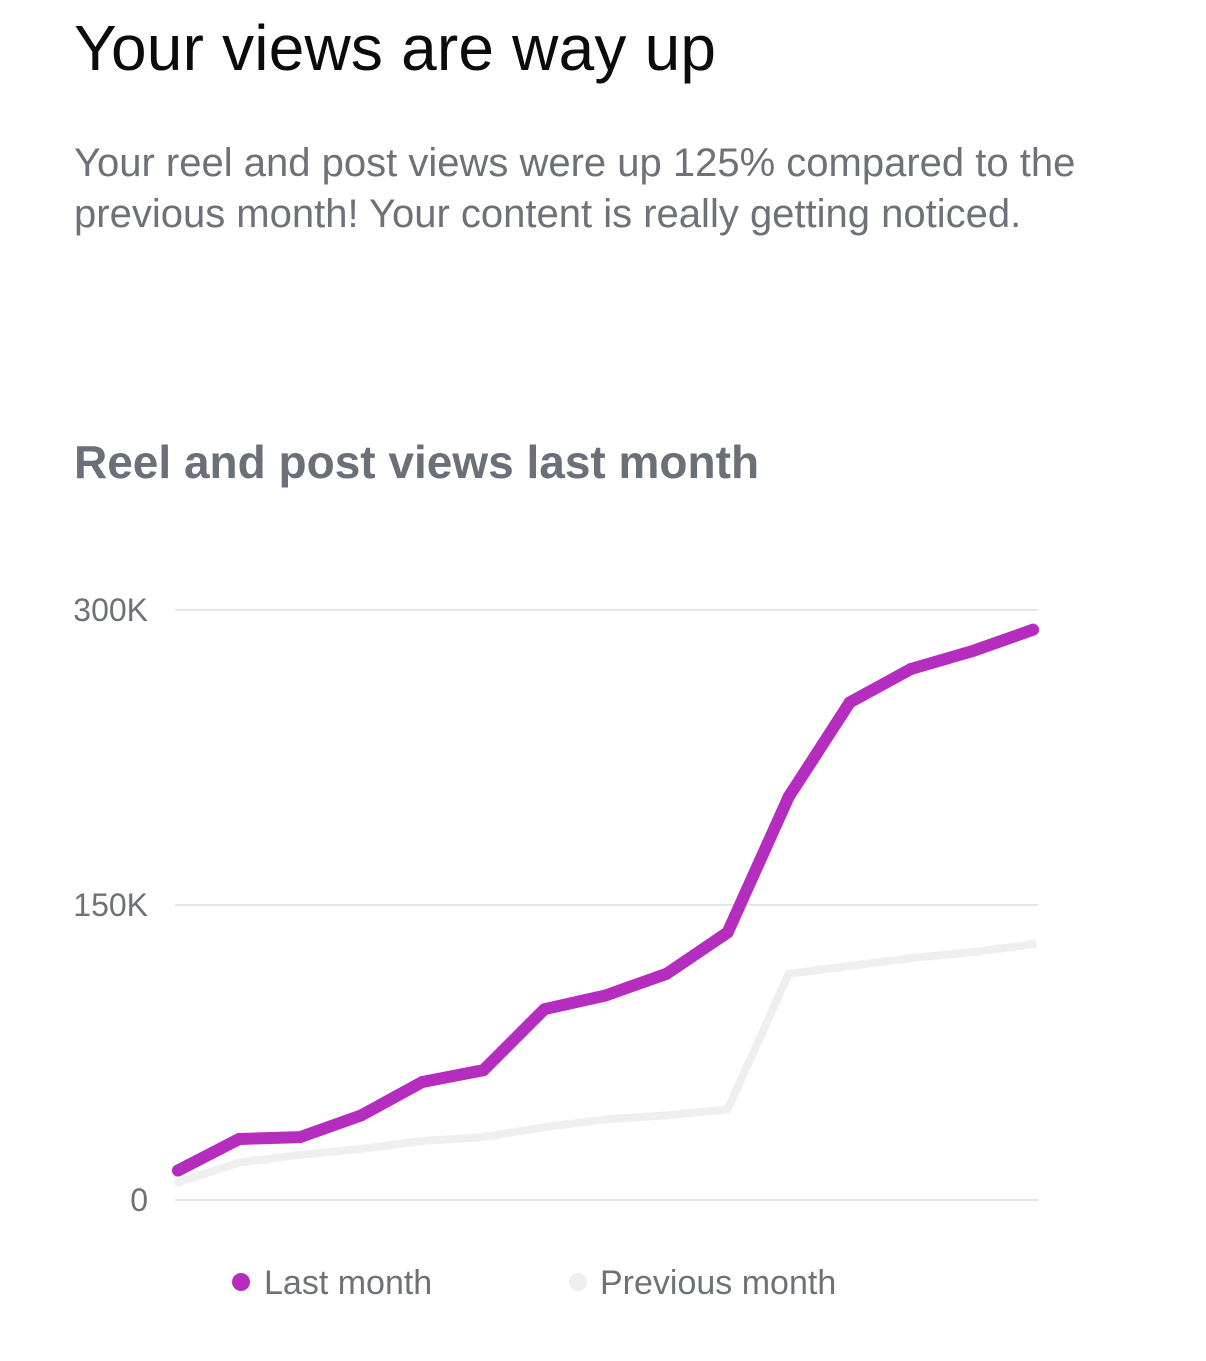 The height and width of the screenshot is (1361, 1206). Describe the element at coordinates (718, 1283) in the screenshot. I see `legend-label-previous-month: Previous month` at that location.